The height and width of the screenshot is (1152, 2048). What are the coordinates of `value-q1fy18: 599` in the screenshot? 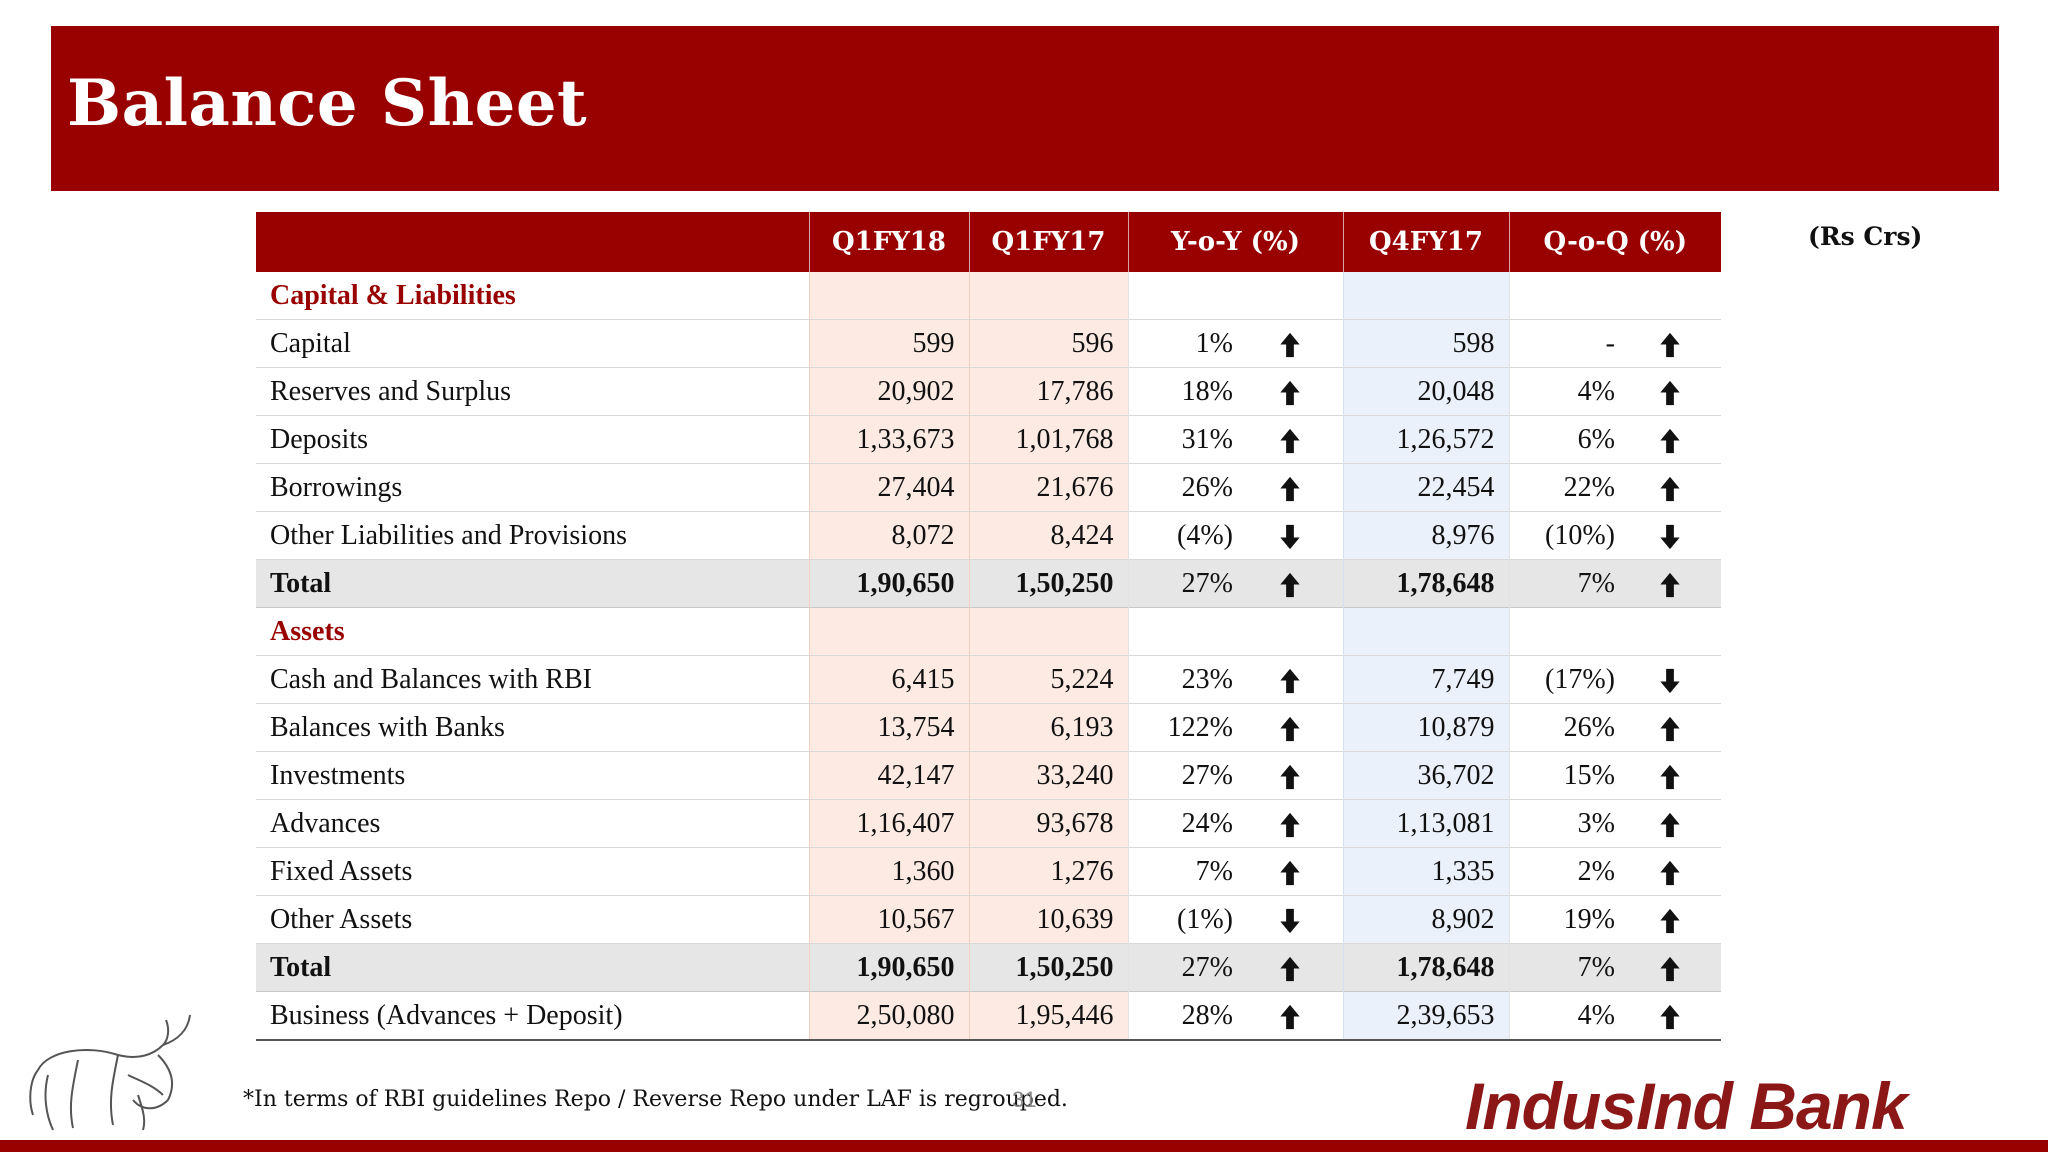 It's located at (888, 343).